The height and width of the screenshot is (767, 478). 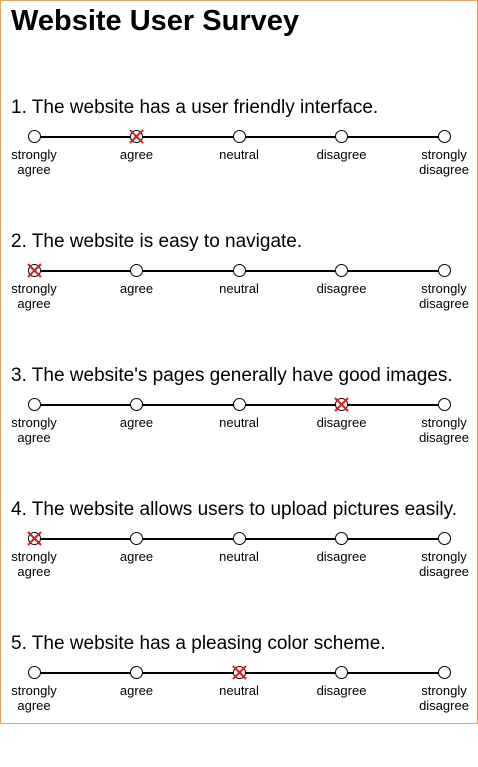 I want to click on survey-title: Website User Survey, so click(x=155, y=21).